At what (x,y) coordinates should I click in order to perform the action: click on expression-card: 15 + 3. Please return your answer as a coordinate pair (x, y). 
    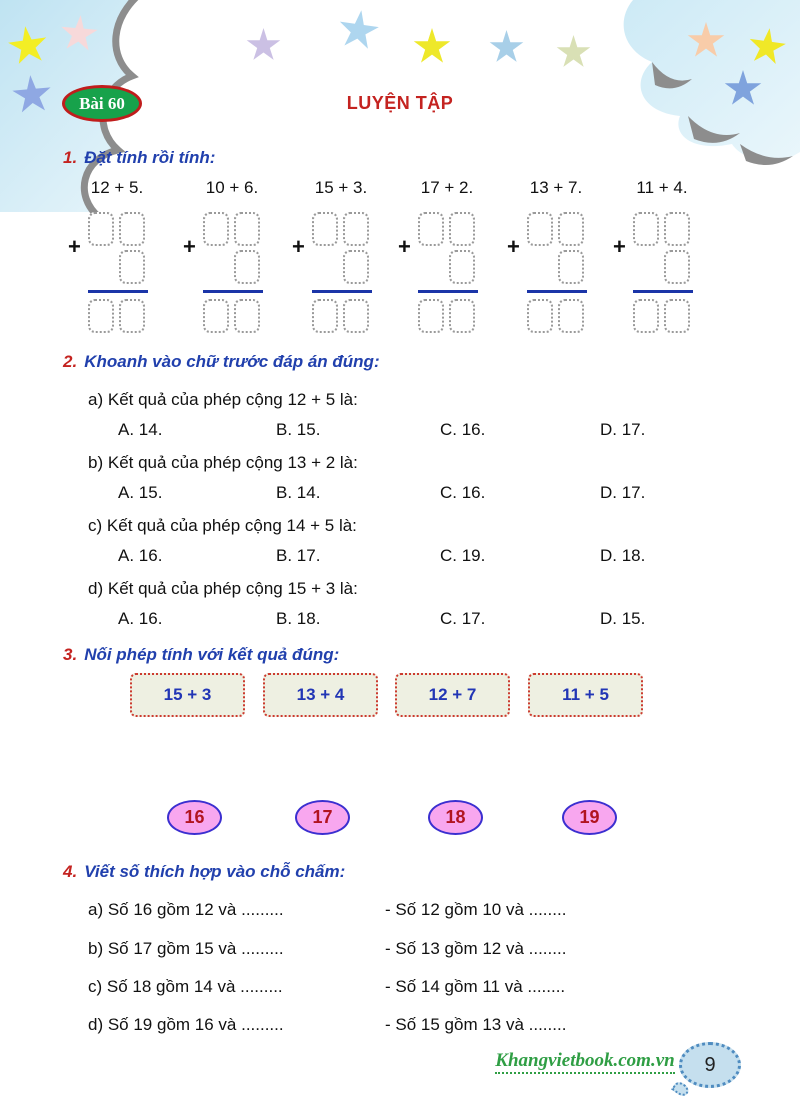
    Looking at the image, I should click on (187, 695).